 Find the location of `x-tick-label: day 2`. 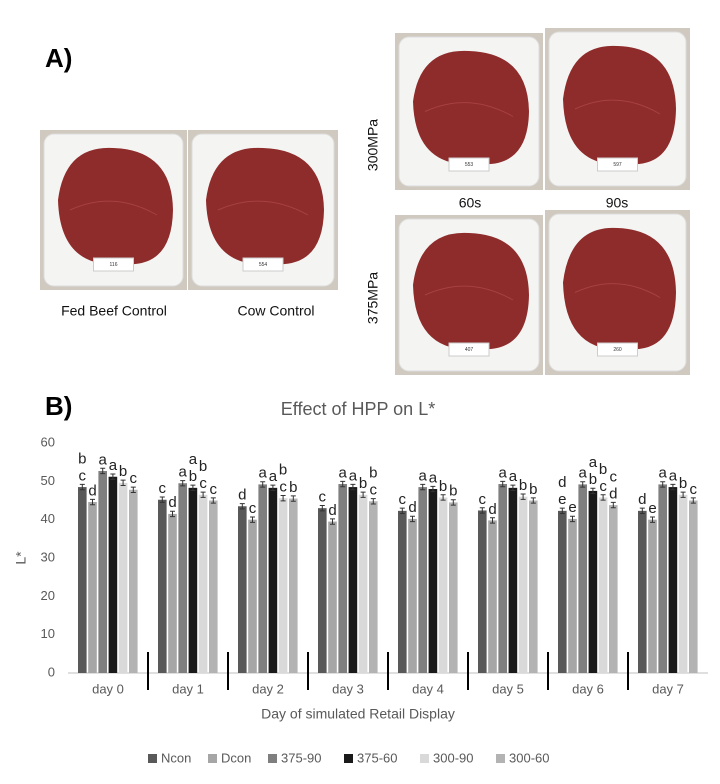

x-tick-label: day 2 is located at coordinates (268, 688).